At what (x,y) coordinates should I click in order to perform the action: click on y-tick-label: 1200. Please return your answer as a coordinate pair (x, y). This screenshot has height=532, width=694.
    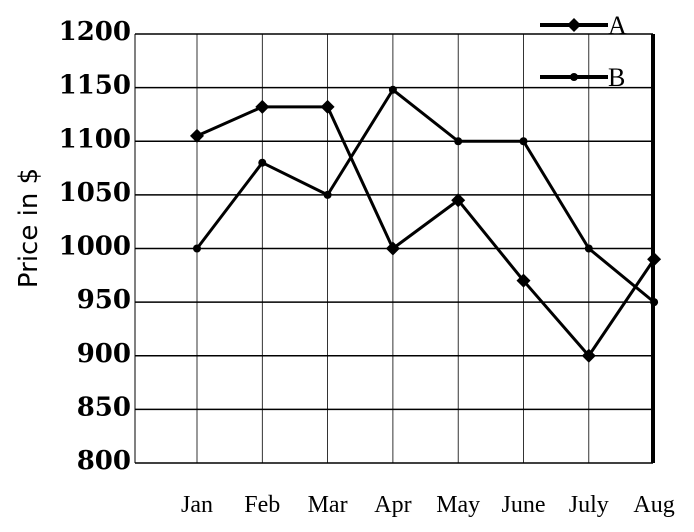
    Looking at the image, I should click on (95, 32).